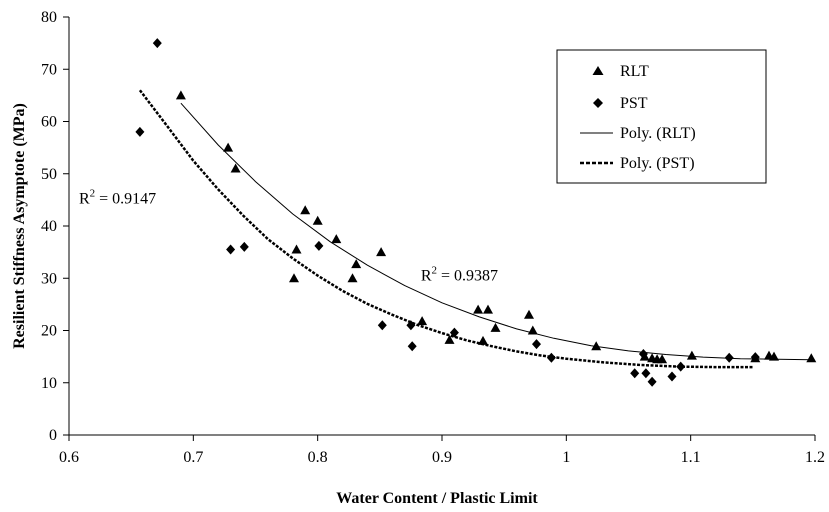 Image resolution: width=829 pixels, height=512 pixels. I want to click on x-axis-ticks: 0.6 0.7 0.8 0.9 1 1.1 1.2, so click(442, 450).